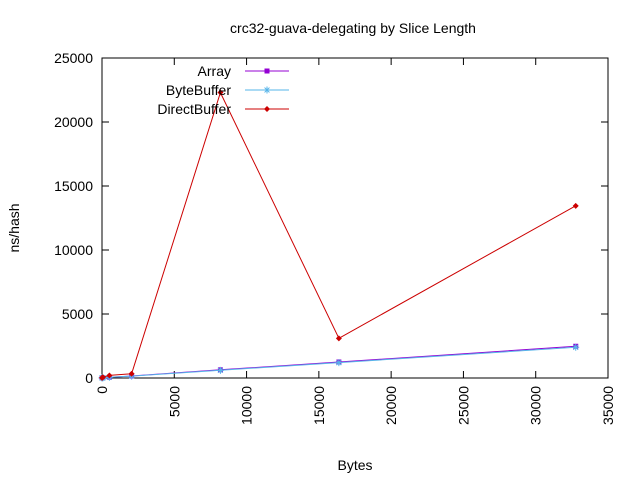  I want to click on legend-marker-directbuffer, so click(267, 109).